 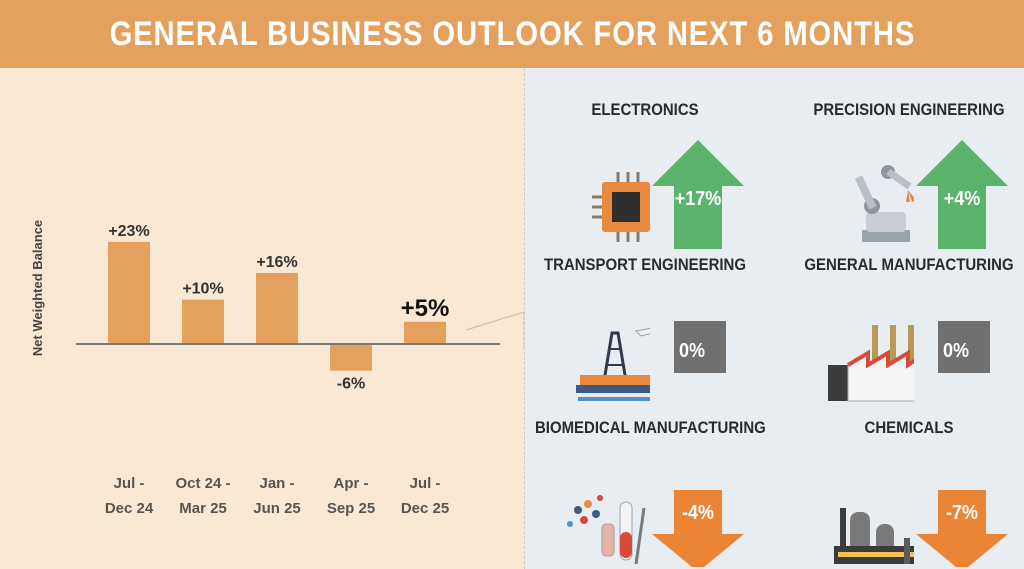 What do you see at coordinates (606, 530) in the screenshot?
I see `lab-equipment-icon` at bounding box center [606, 530].